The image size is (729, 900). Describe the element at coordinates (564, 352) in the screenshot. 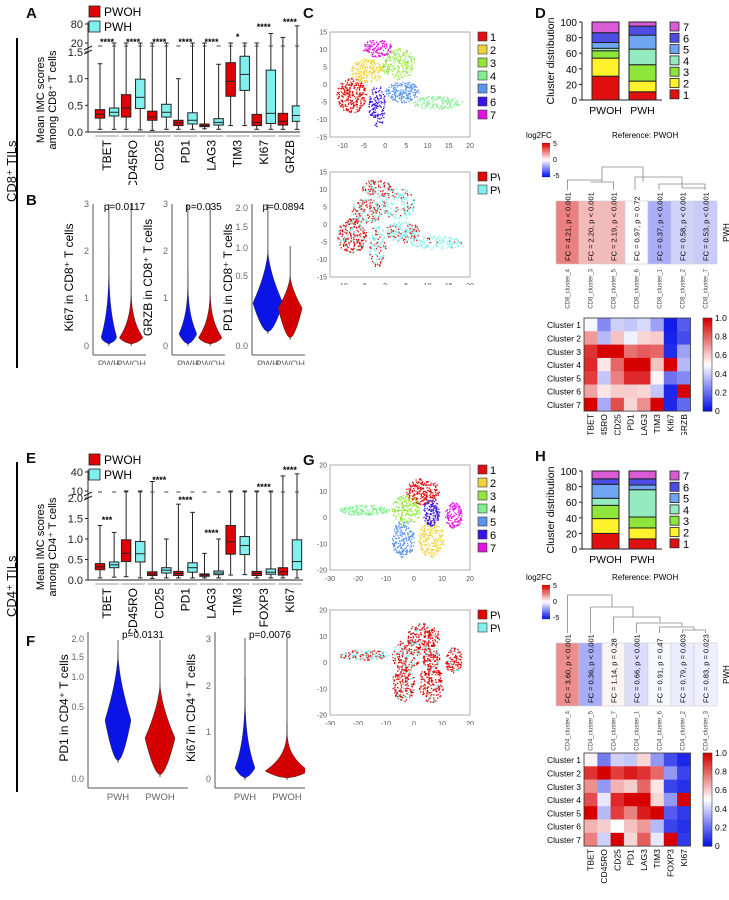

I see `heatmap-row-label: Cluster 3` at that location.